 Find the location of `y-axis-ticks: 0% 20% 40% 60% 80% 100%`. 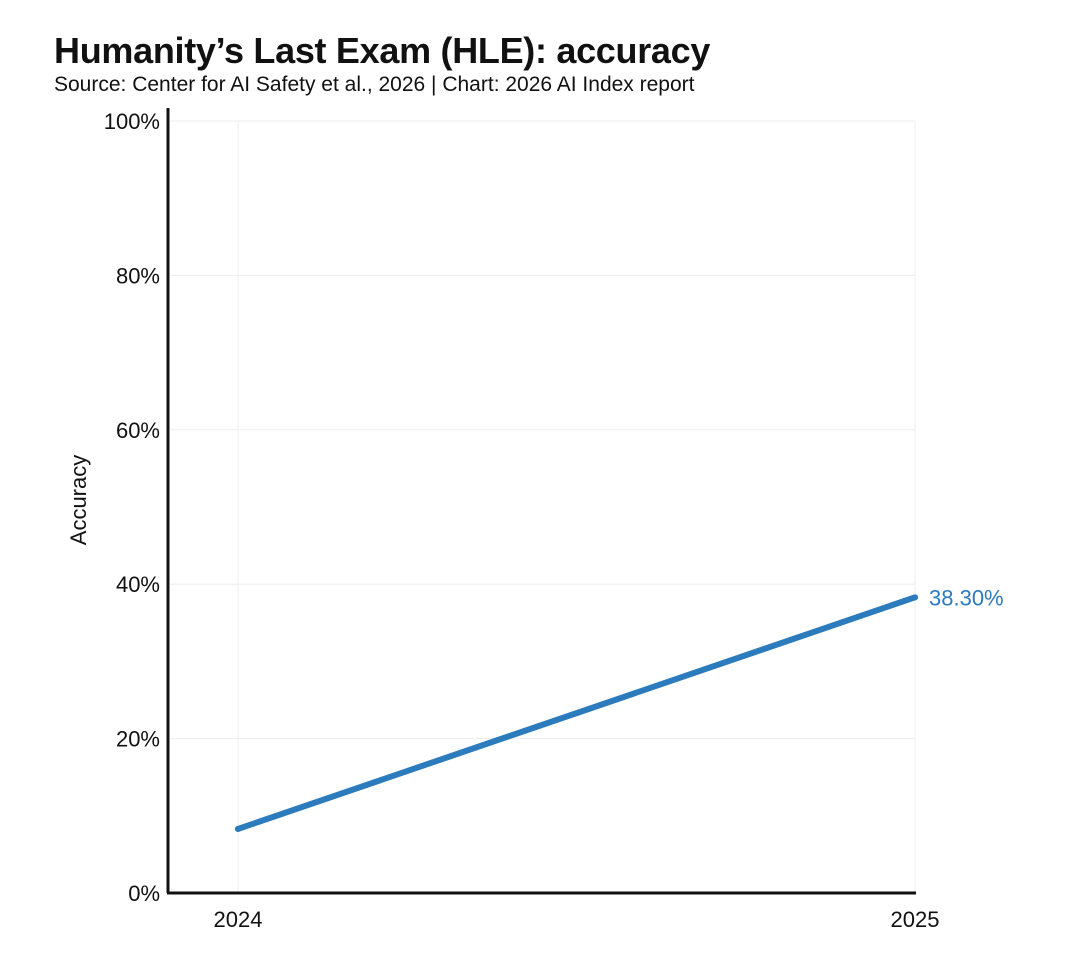

y-axis-ticks: 0% 20% 40% 60% 80% 100% is located at coordinates (132, 507).